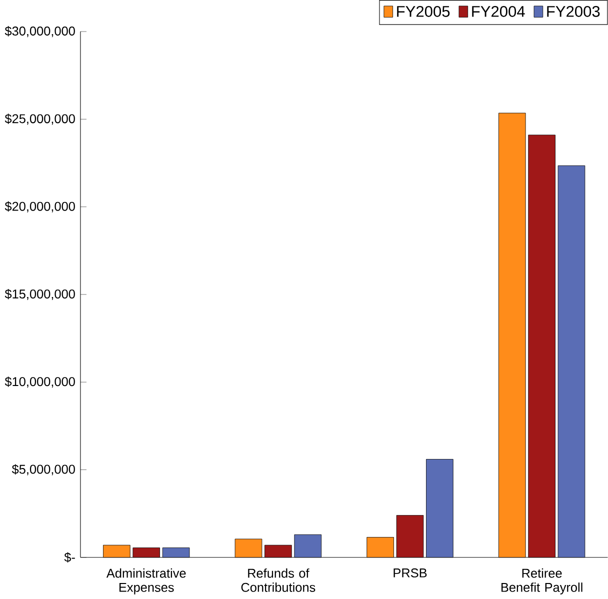 This screenshot has width=608, height=599. Describe the element at coordinates (423, 11) in the screenshot. I see `legend-label: FY2005` at that location.